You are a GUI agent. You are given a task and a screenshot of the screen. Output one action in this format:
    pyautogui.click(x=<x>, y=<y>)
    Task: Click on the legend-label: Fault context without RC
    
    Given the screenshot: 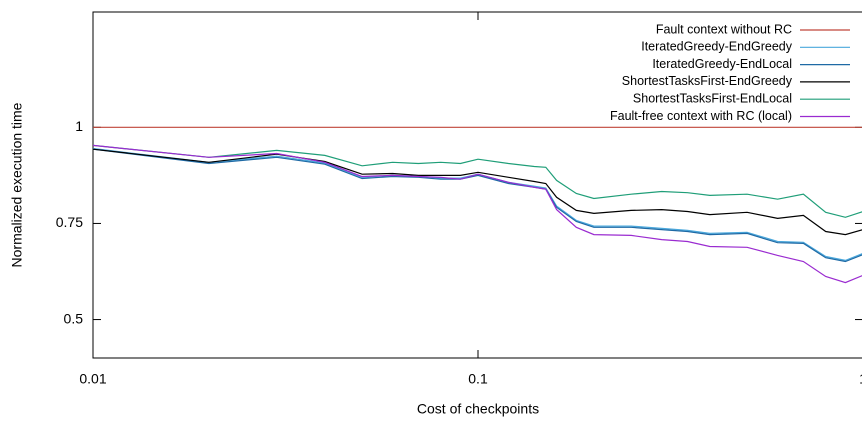 What is the action you would take?
    pyautogui.click(x=724, y=29)
    